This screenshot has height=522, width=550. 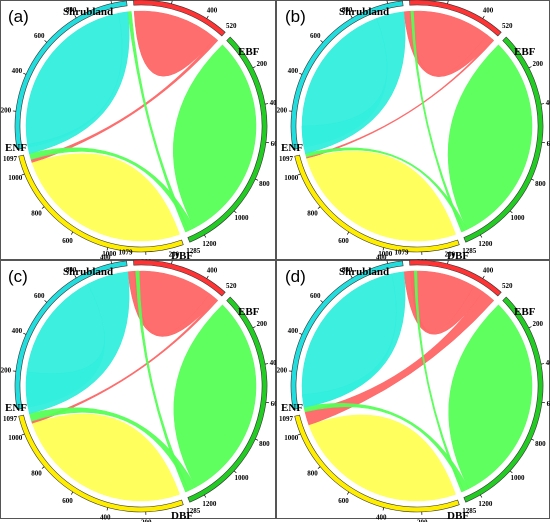 I want to click on panel-label: (a), so click(x=18, y=17).